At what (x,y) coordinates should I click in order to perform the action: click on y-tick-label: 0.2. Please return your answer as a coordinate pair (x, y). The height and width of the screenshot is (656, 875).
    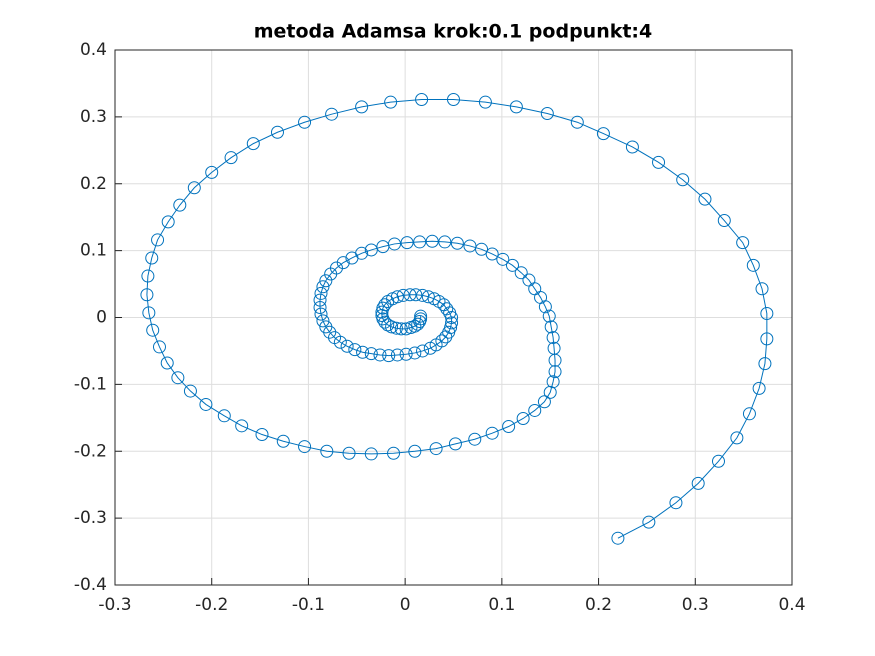
    Looking at the image, I should click on (93, 184).